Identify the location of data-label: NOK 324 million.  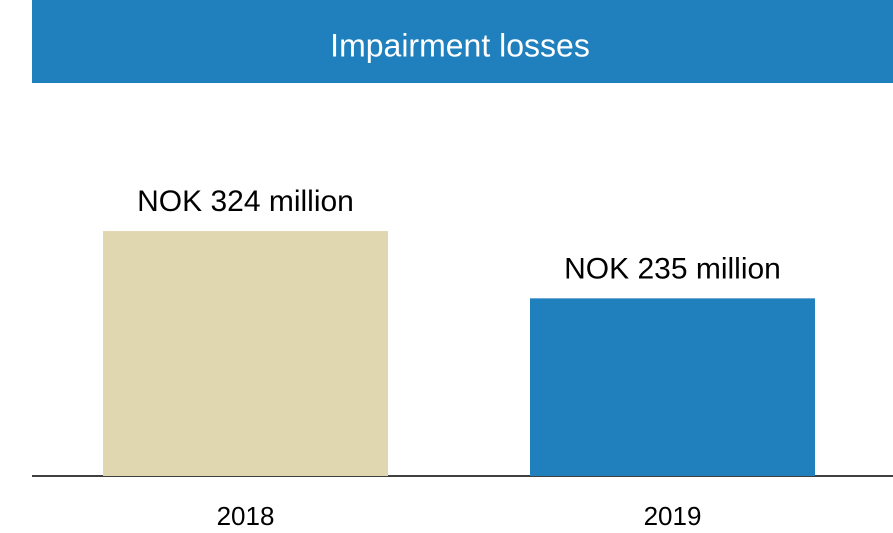
(245, 201).